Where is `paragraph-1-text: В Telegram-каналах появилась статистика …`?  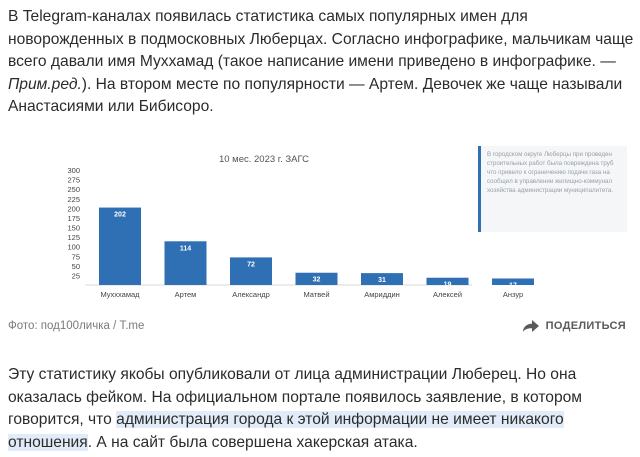 paragraph-1-text: В Telegram-каналах появилась статистика … is located at coordinates (320, 39).